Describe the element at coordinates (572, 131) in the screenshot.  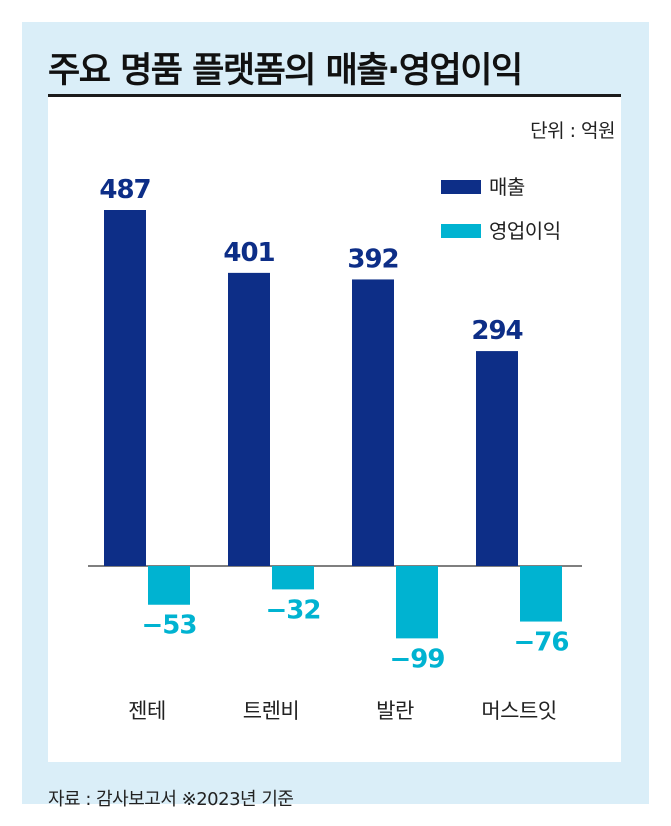
I see `unit-label: 단위 : 억원` at that location.